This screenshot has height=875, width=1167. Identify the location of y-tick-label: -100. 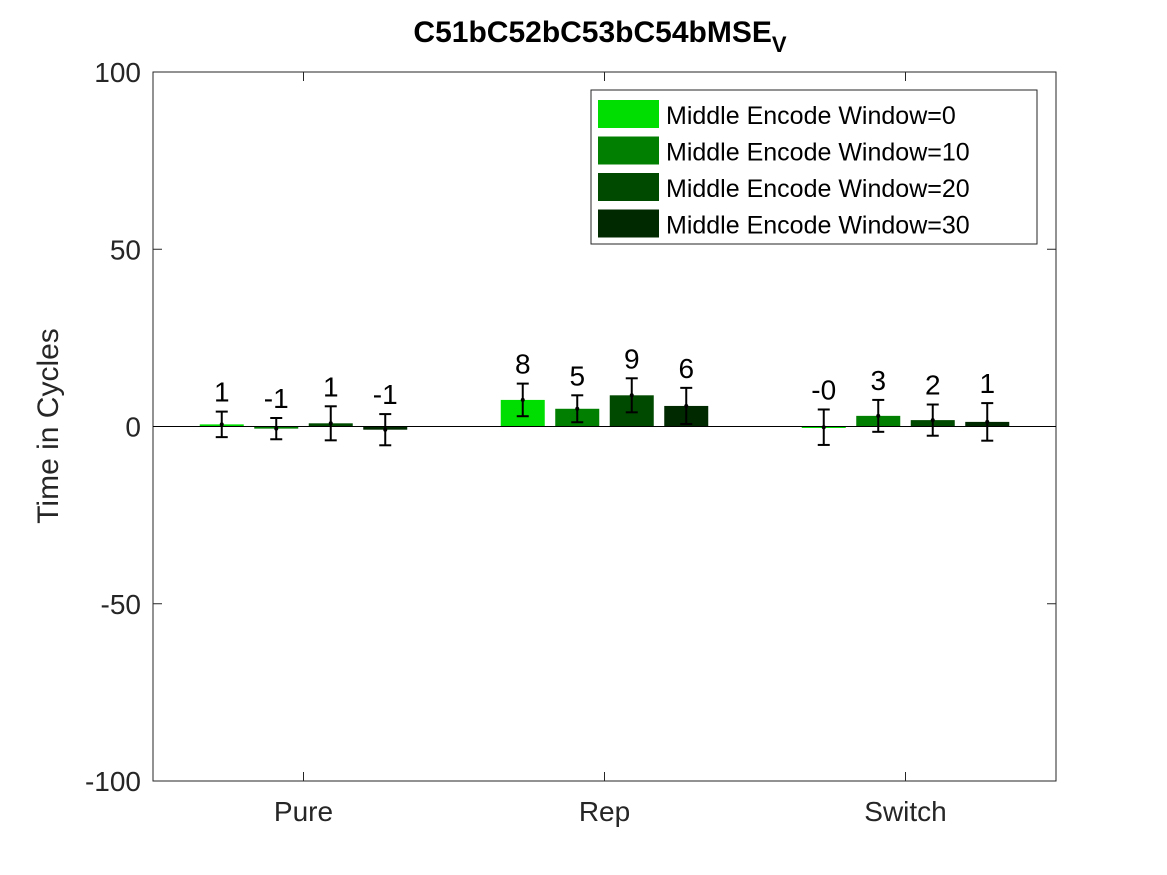
(113, 781).